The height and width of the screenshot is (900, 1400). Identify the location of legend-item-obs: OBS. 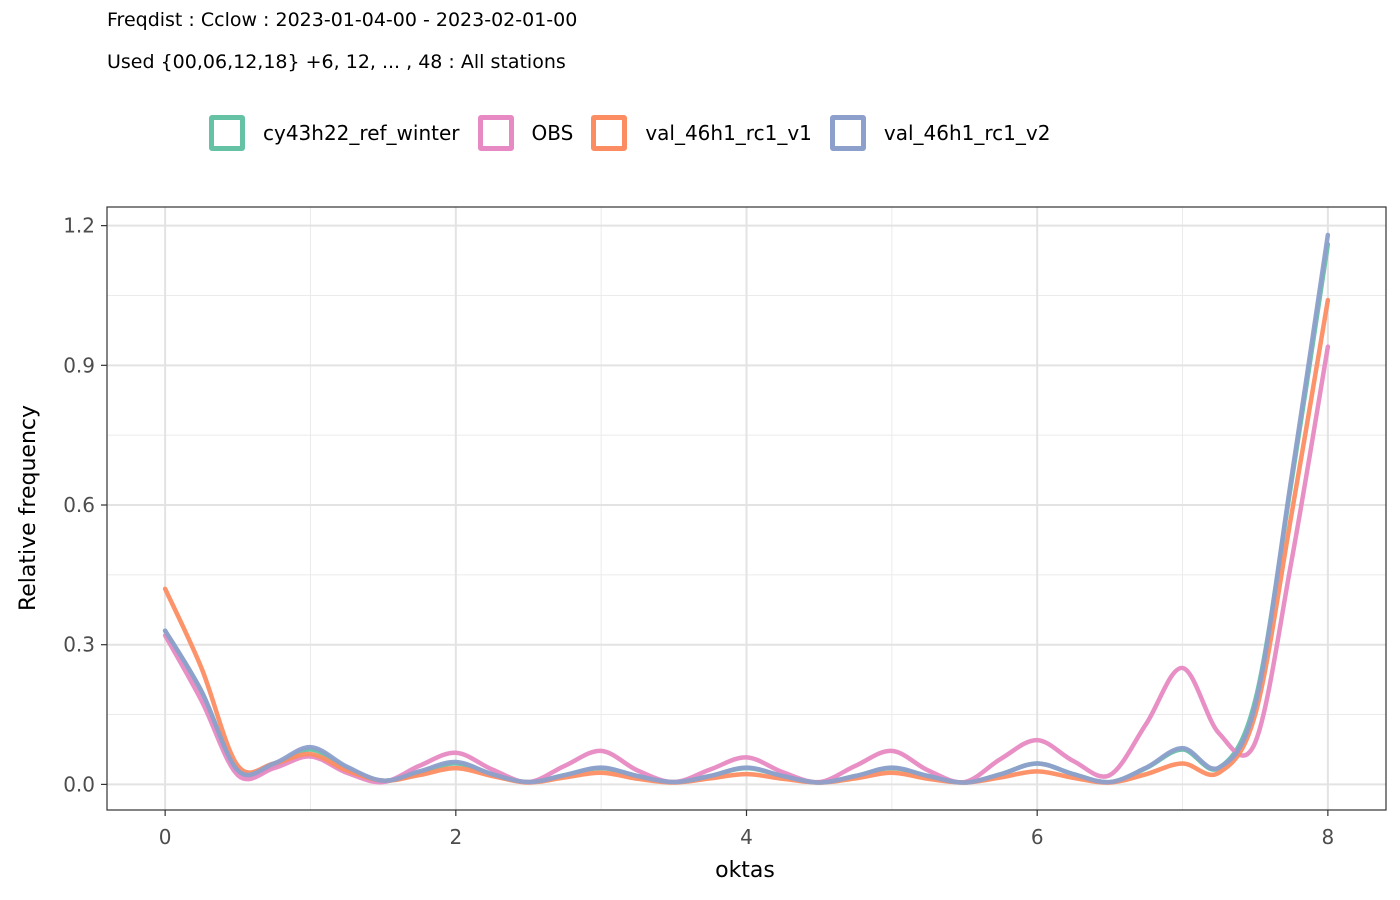
(525, 133).